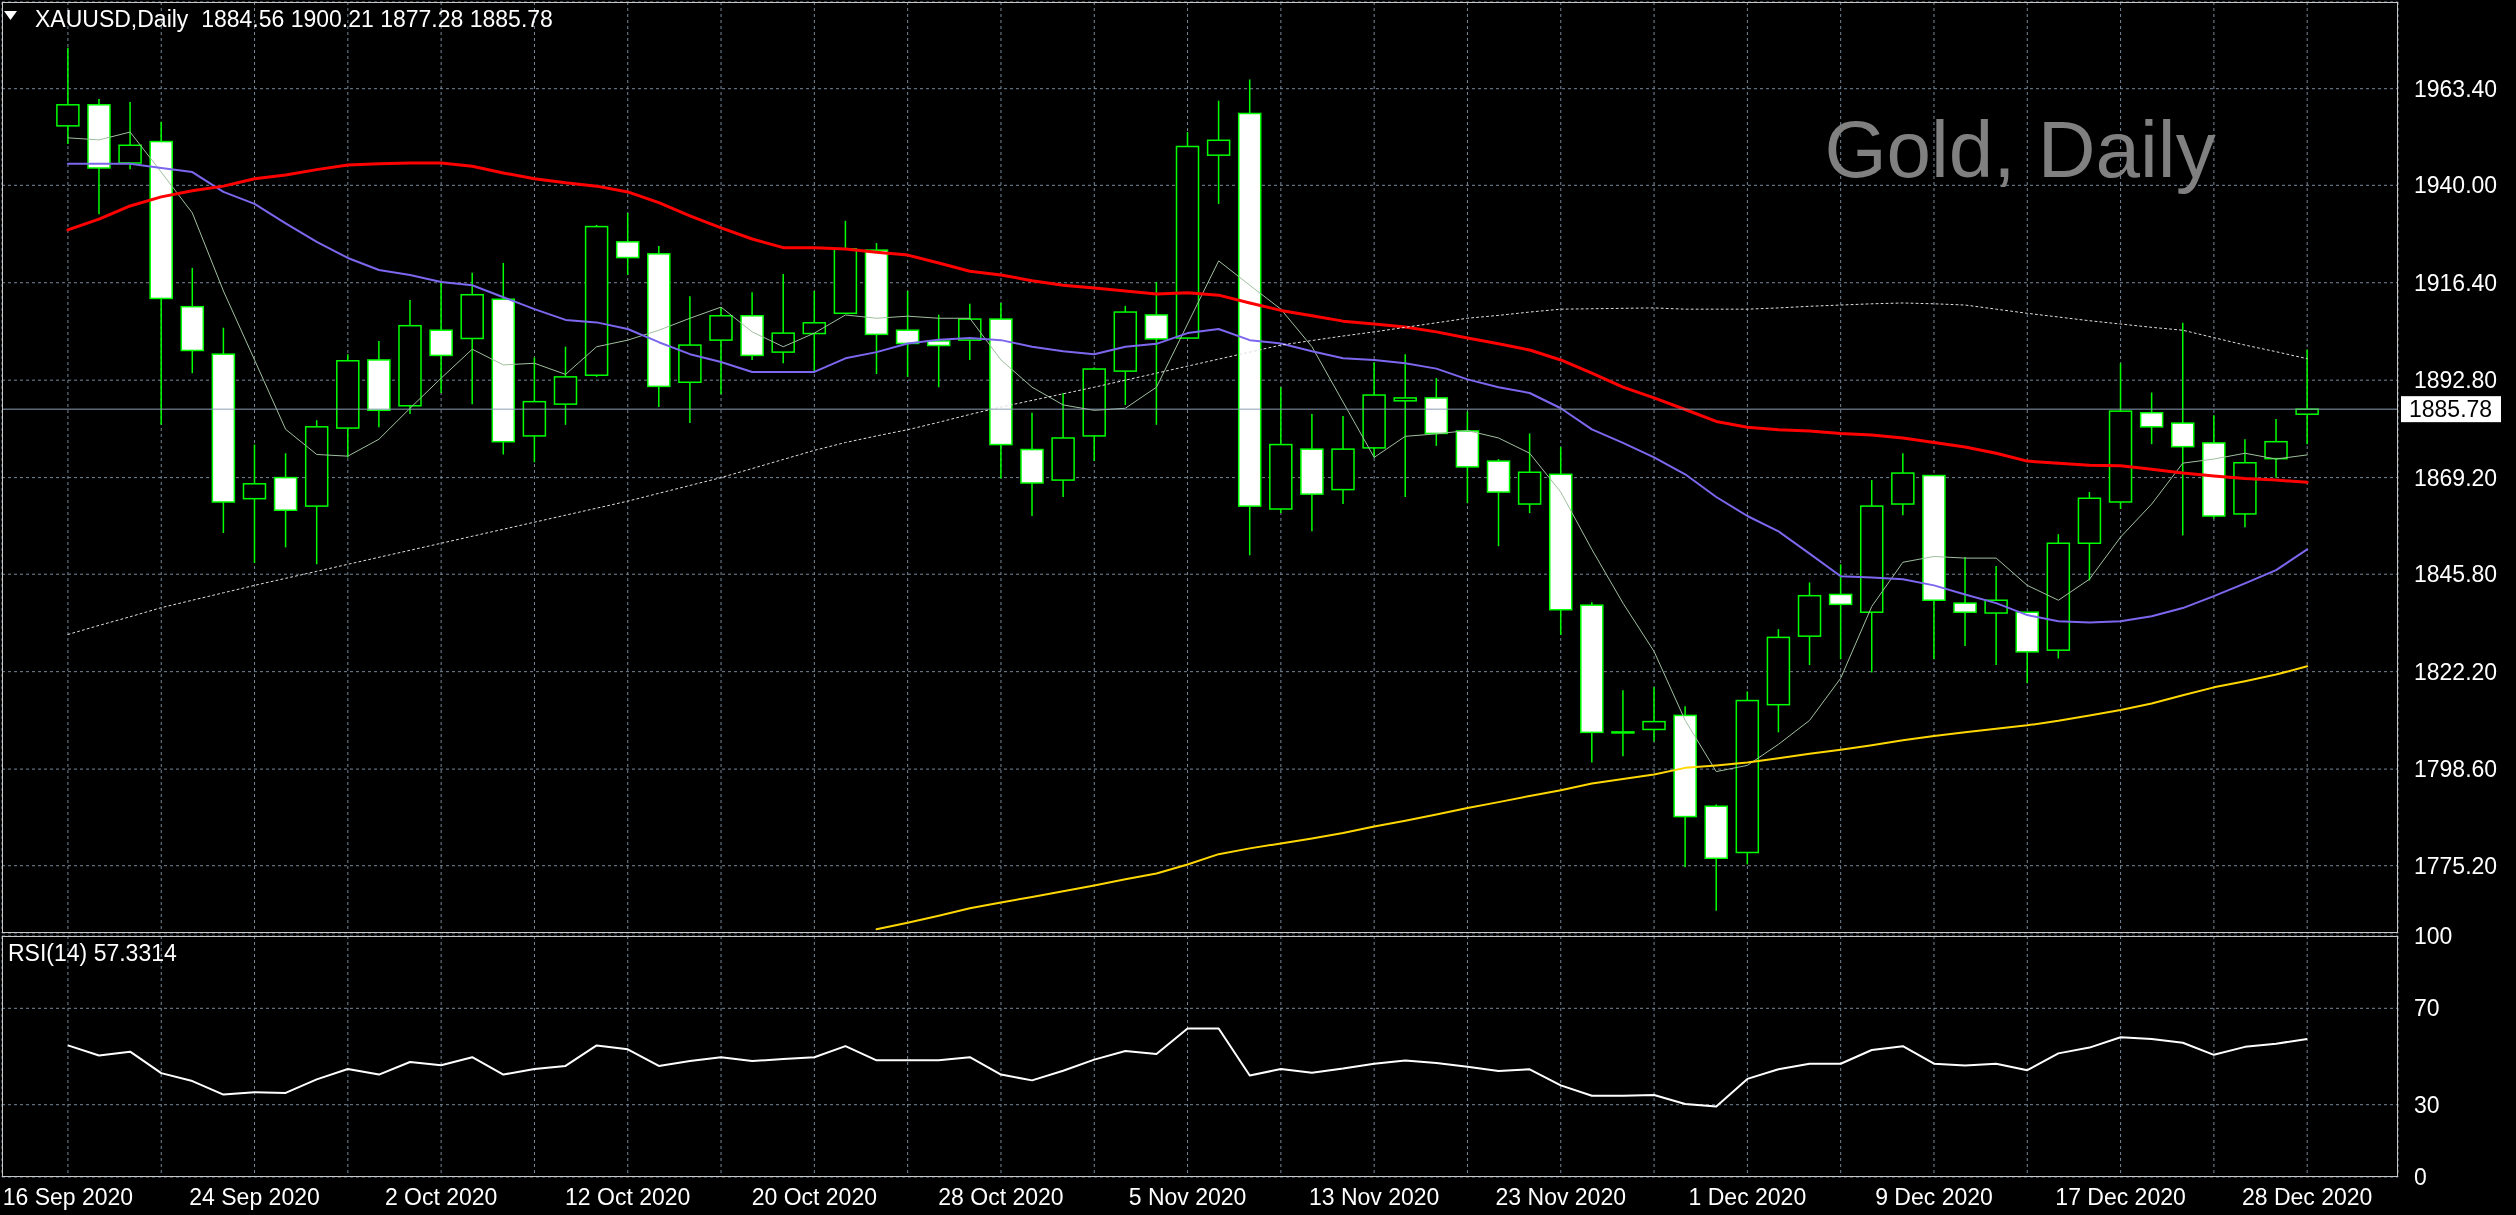 The height and width of the screenshot is (1215, 2516). I want to click on x-tick-label: 12 Oct 2020, so click(628, 1197).